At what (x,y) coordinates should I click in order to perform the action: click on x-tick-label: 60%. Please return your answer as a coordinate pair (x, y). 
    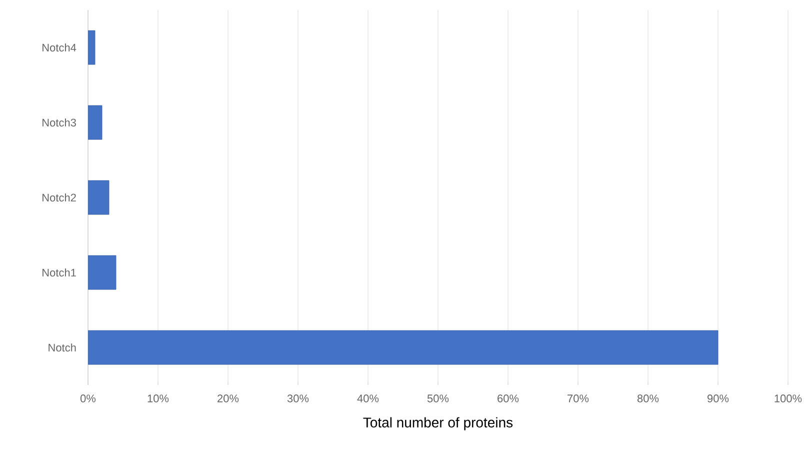
    Looking at the image, I should click on (508, 398).